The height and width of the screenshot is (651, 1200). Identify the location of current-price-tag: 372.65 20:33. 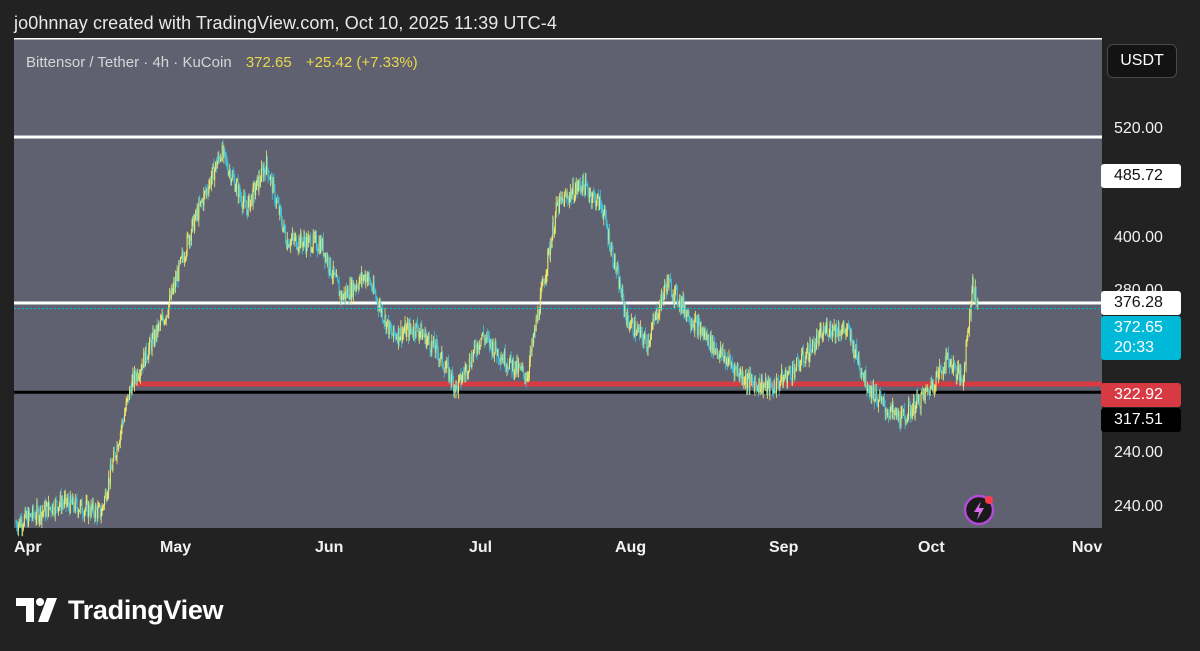
(1141, 338).